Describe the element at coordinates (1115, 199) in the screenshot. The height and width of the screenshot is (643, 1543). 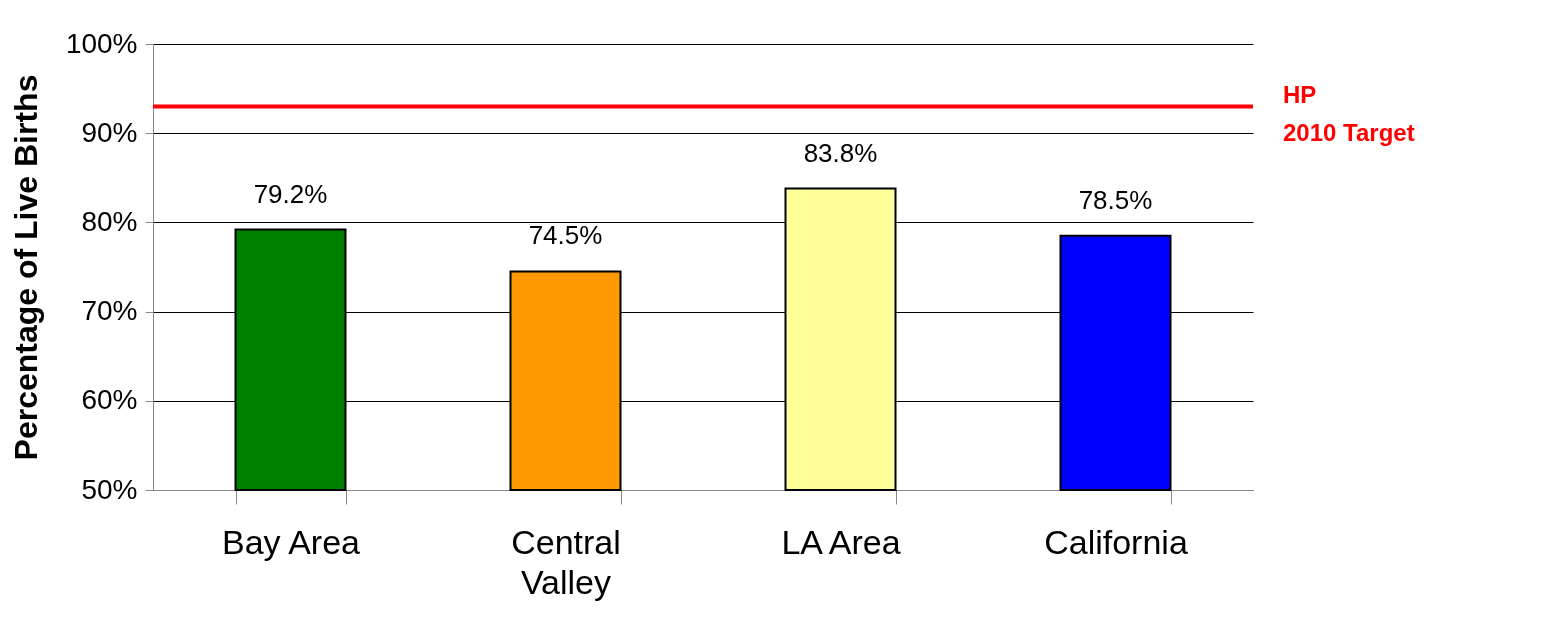
I see `data-label: 78.5%` at that location.